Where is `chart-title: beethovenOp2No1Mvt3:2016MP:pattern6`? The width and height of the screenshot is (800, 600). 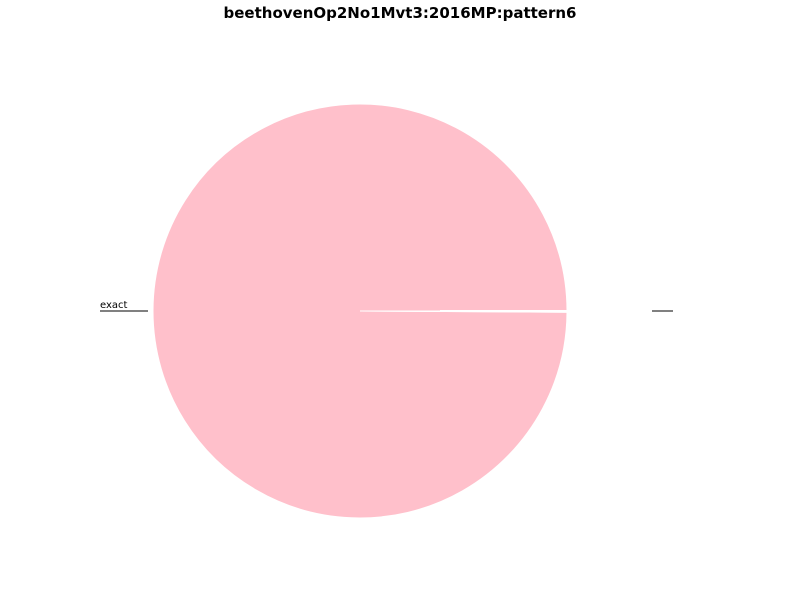
chart-title: beethovenOp2No1Mvt3:2016MP:pattern6 is located at coordinates (400, 13).